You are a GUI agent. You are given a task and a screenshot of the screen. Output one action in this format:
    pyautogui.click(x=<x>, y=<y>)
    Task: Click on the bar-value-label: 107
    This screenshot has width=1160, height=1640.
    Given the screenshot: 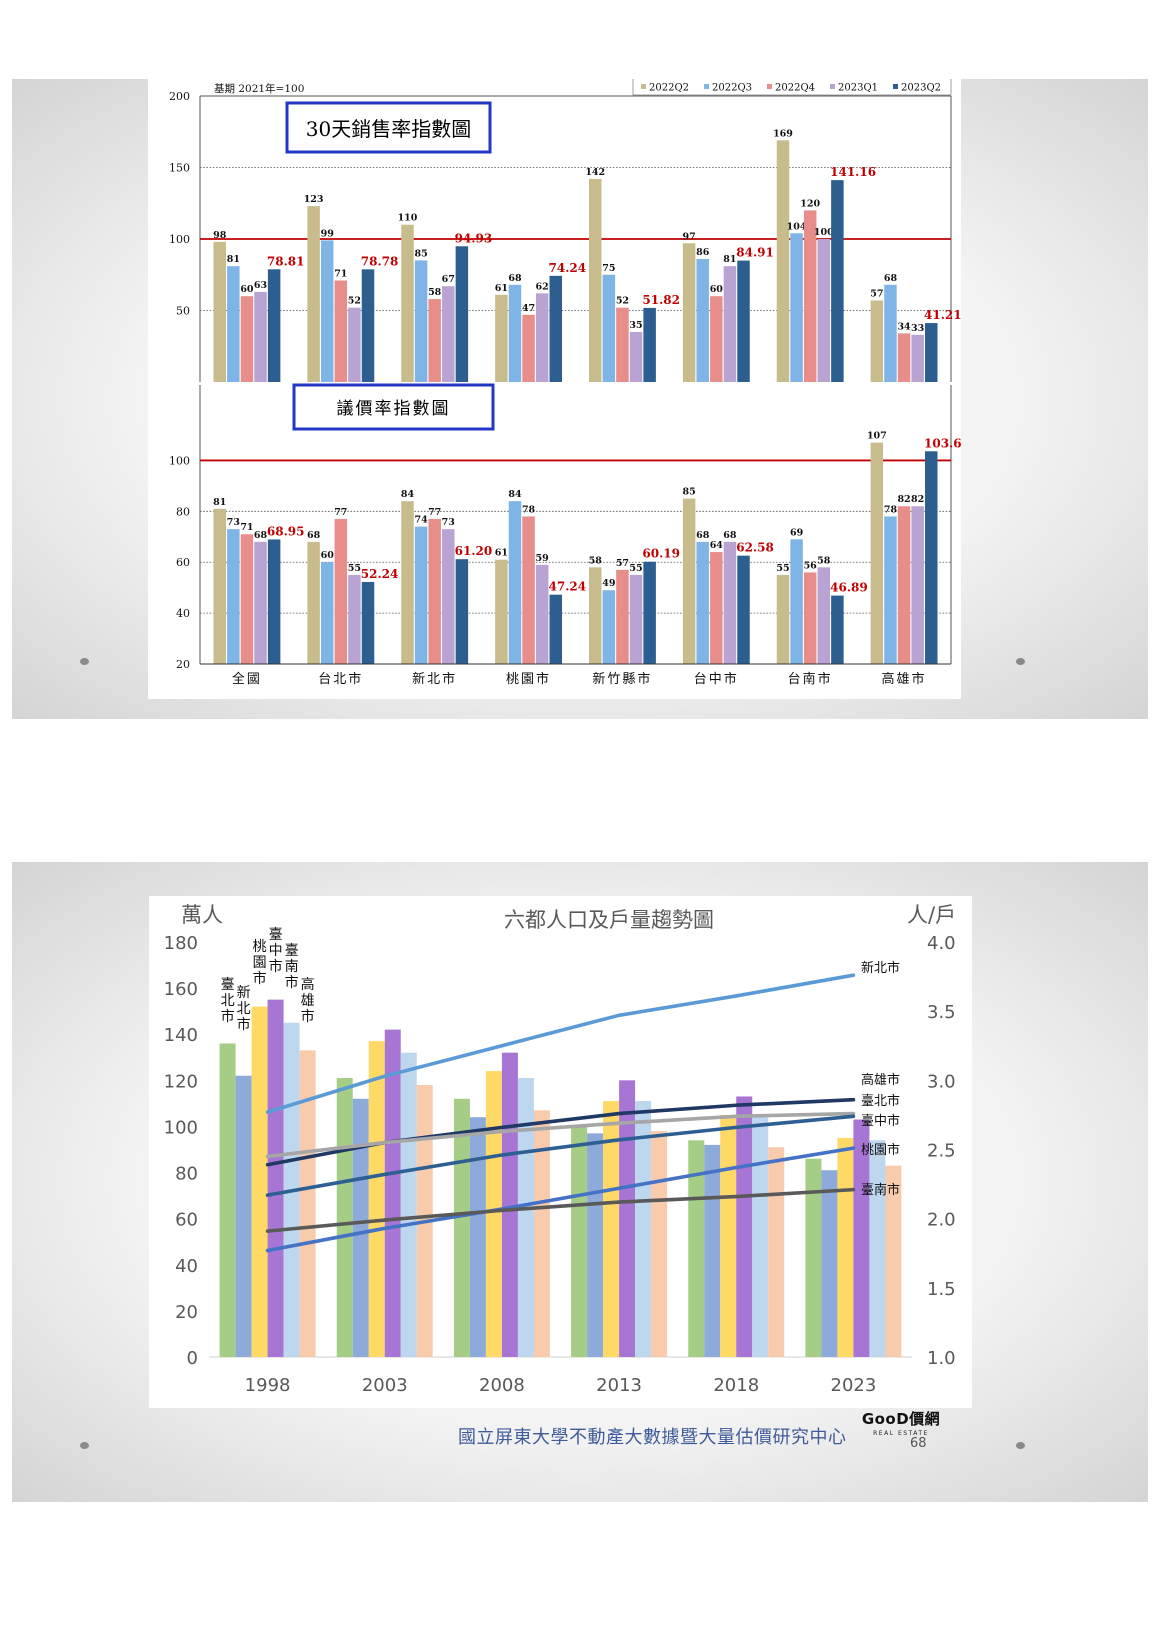 What is the action you would take?
    pyautogui.click(x=877, y=436)
    